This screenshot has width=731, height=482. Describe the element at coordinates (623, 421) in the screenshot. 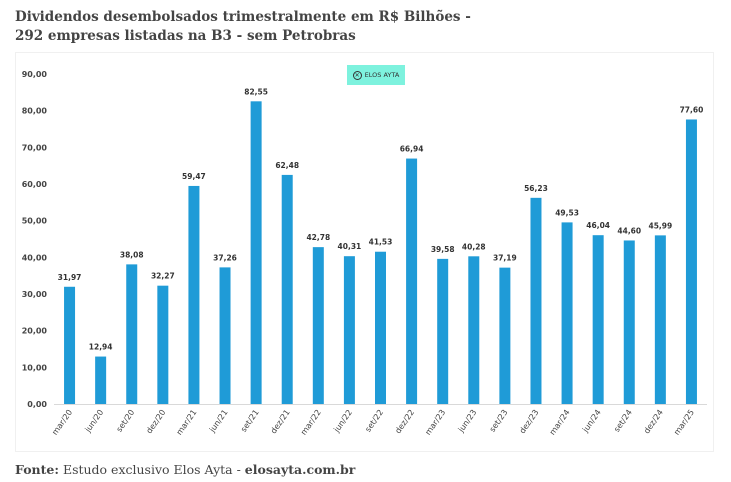

I see `x-tick-label: set/24` at that location.